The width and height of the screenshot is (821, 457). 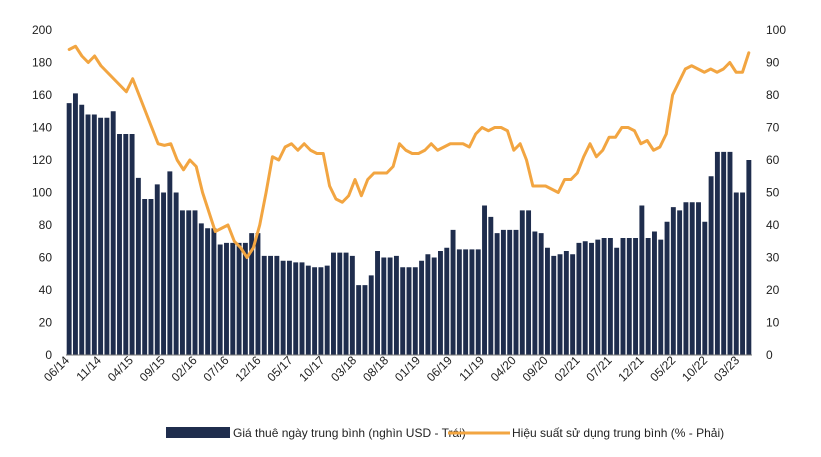 What do you see at coordinates (618, 433) in the screenshot?
I see `legend-label-utilization: Hiệu suất sử dụng trung bình (% - Phải)` at bounding box center [618, 433].